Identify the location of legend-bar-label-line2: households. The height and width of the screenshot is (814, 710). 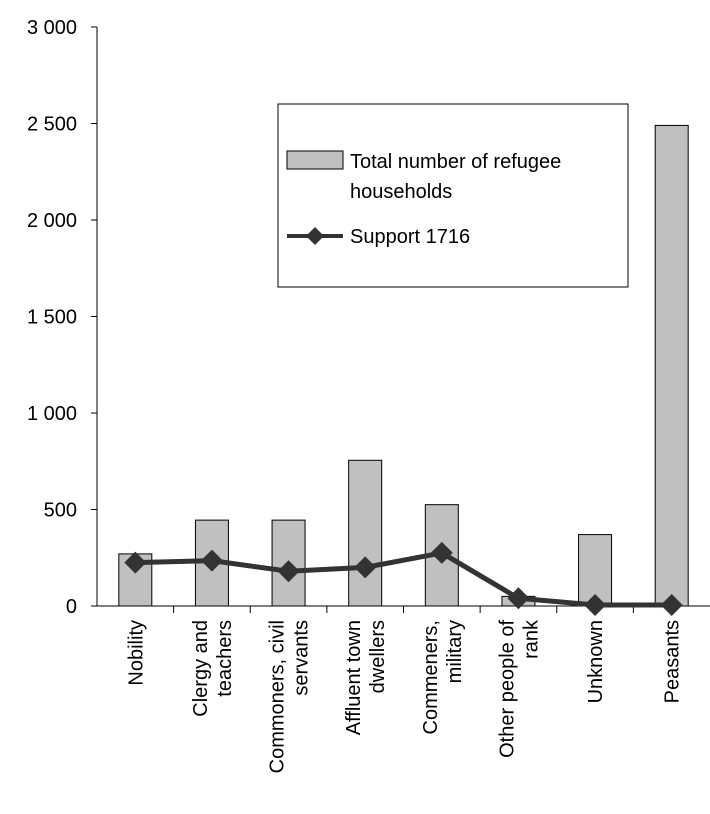
(401, 192).